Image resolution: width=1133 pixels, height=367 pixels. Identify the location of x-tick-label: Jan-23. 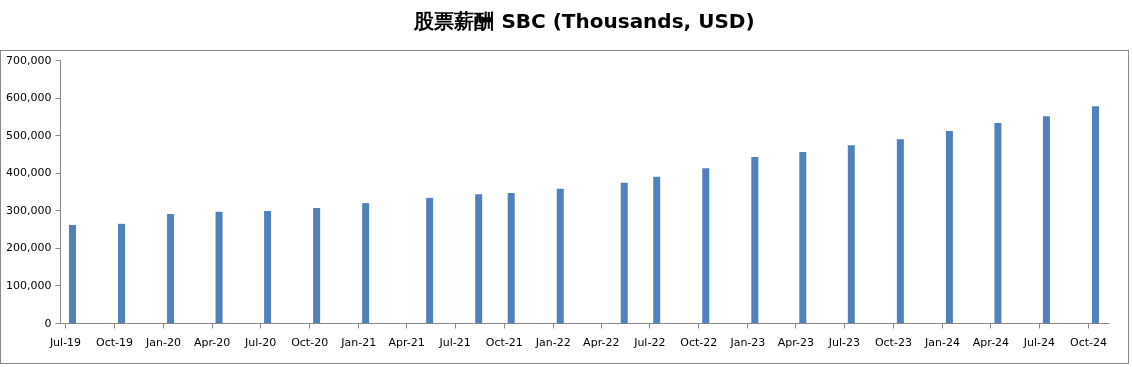
(747, 342).